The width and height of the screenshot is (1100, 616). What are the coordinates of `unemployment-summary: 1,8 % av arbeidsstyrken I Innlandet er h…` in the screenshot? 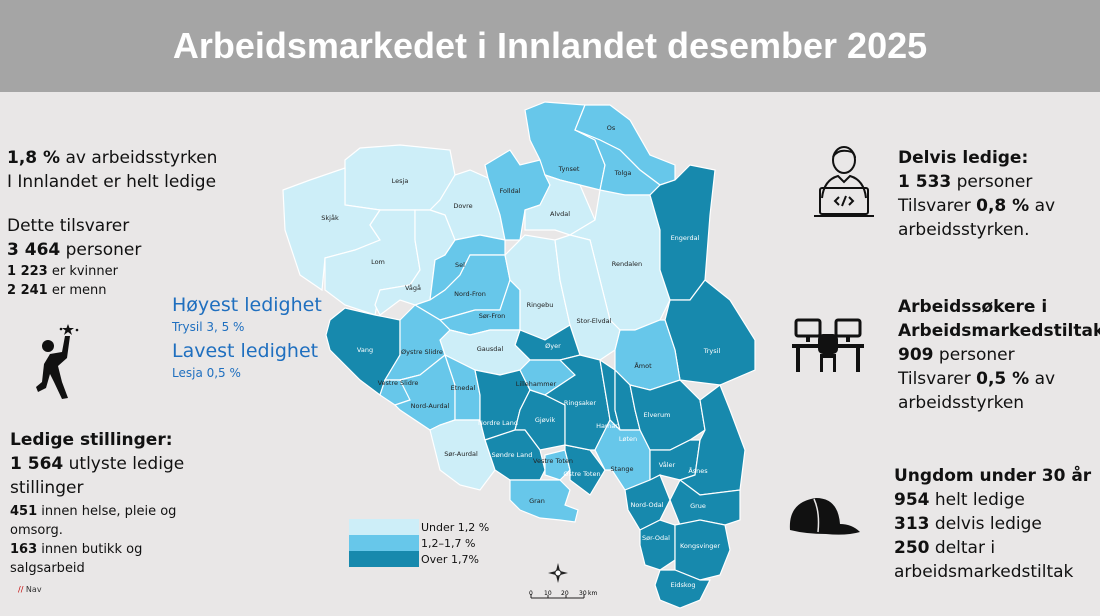 It's located at (127, 223).